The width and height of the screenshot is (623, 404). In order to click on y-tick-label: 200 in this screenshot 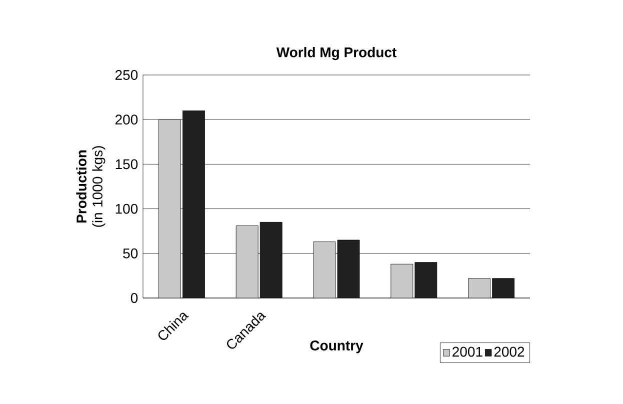, I will do `click(126, 119)`.